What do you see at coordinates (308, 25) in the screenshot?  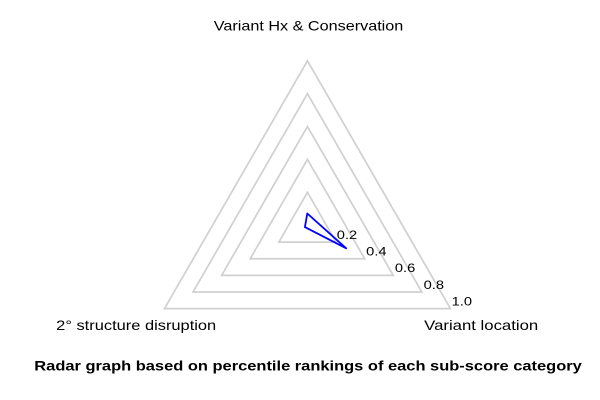 I see `svg-text: Variant Hx & Conservation` at bounding box center [308, 25].